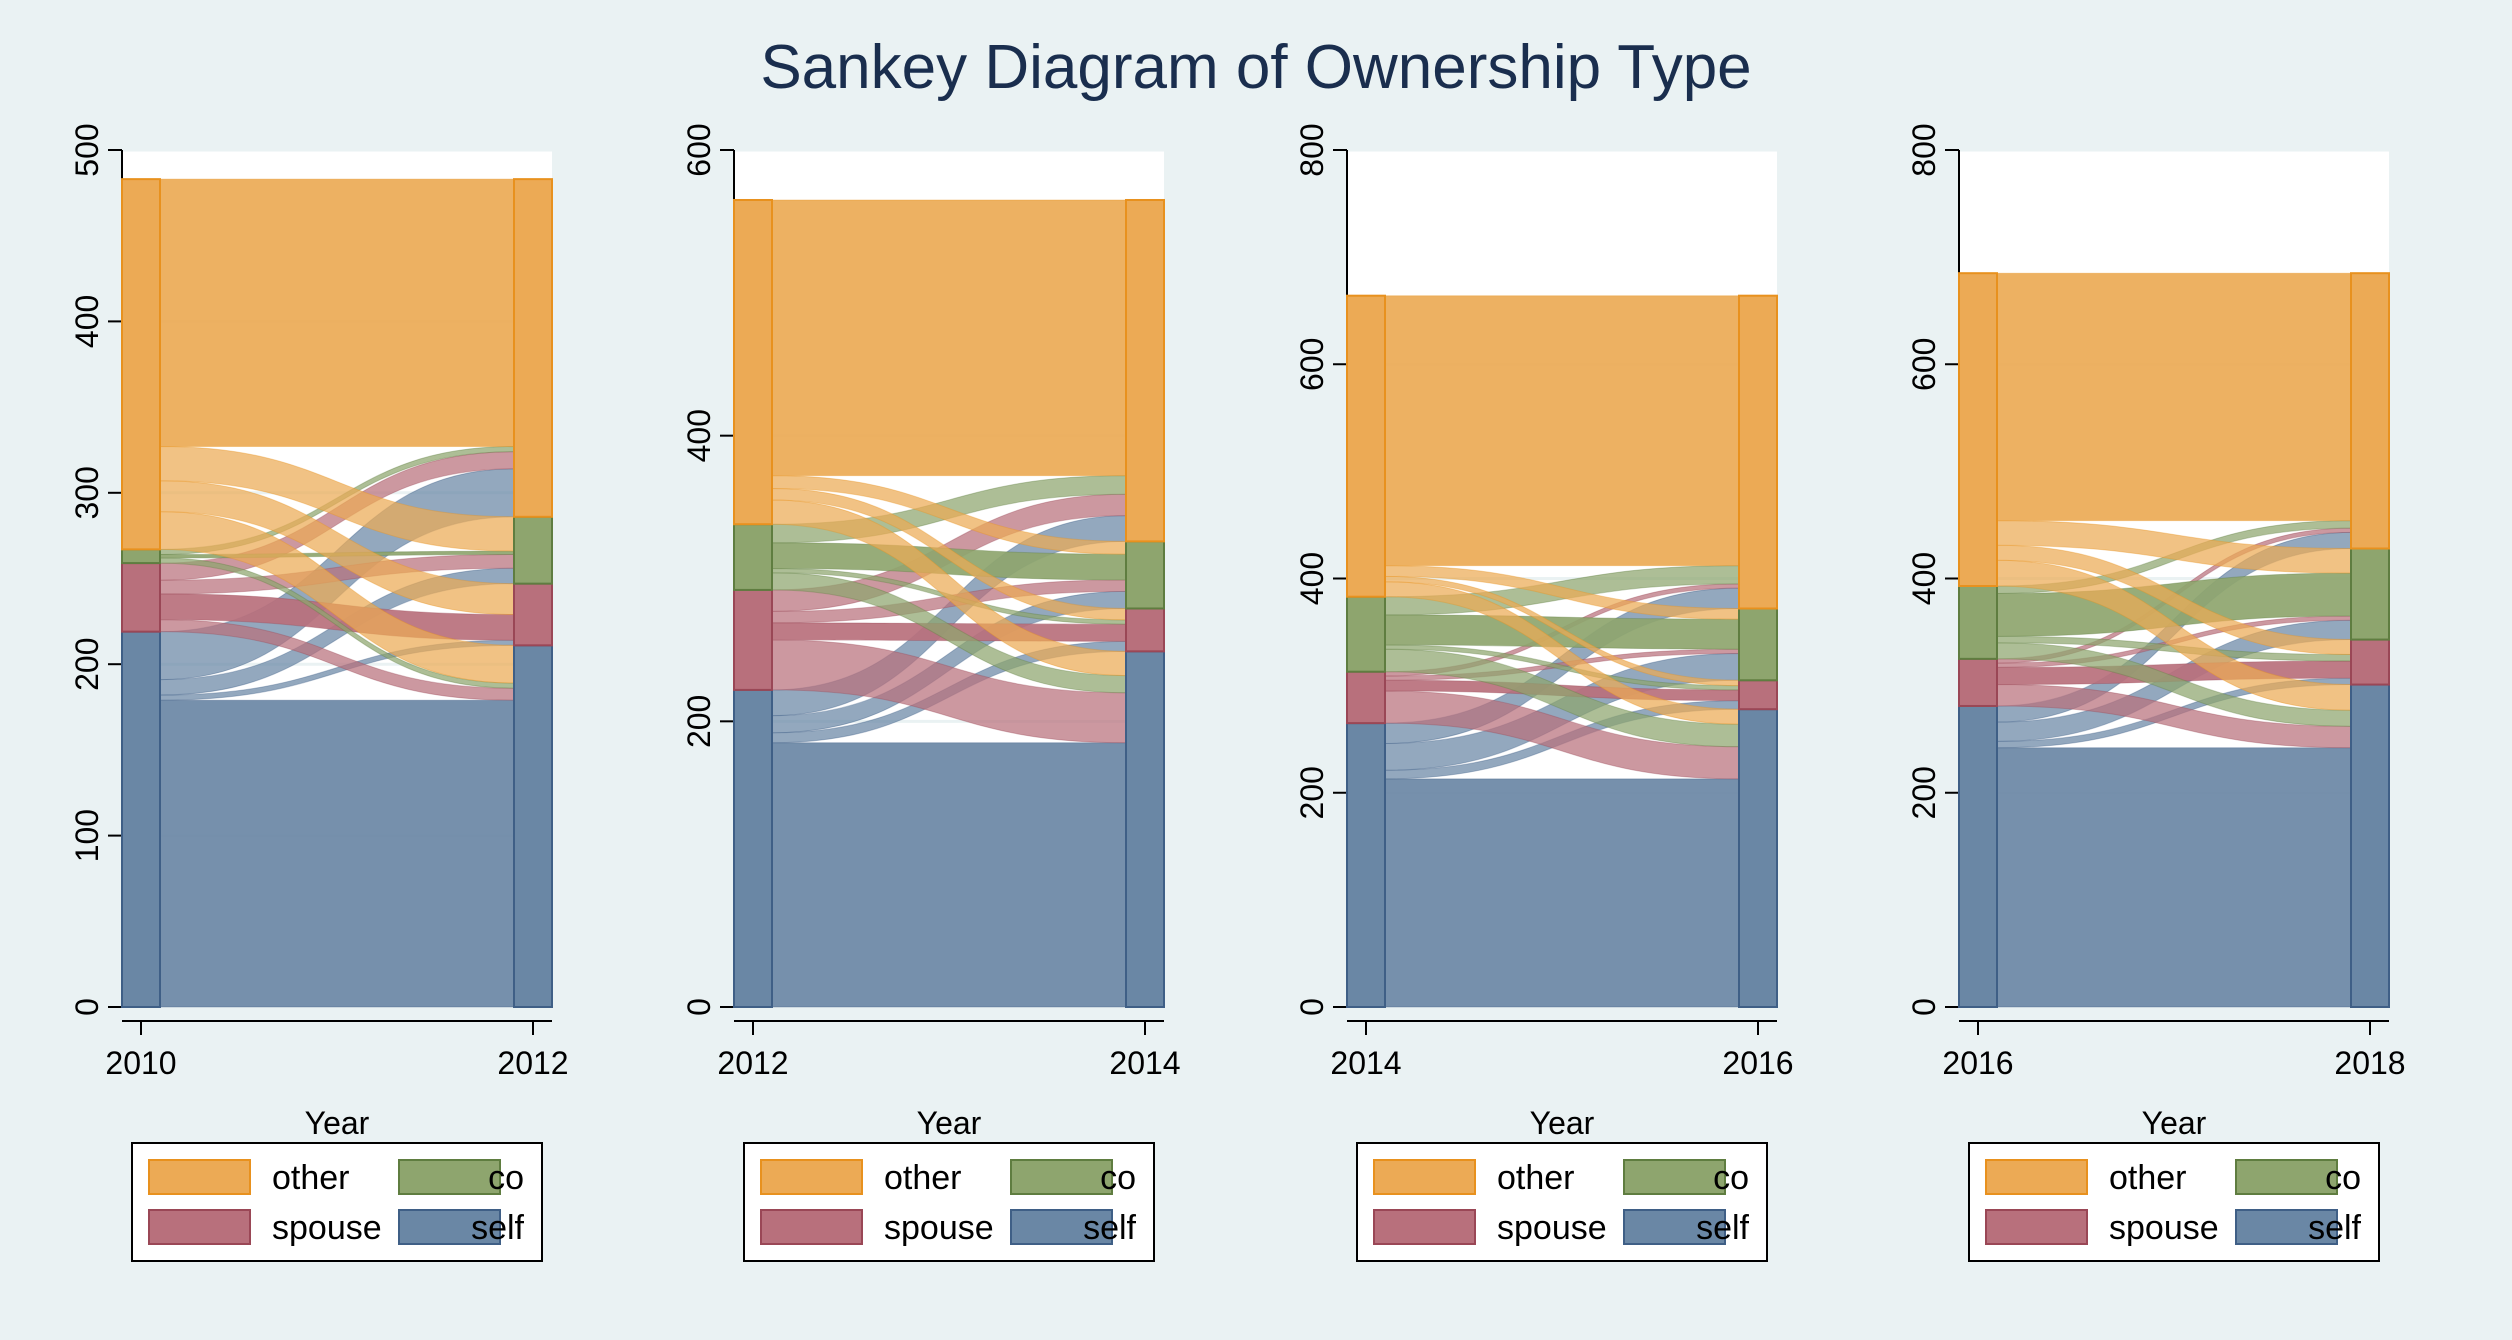  I want to click on node-other-2018, so click(2370, 411).